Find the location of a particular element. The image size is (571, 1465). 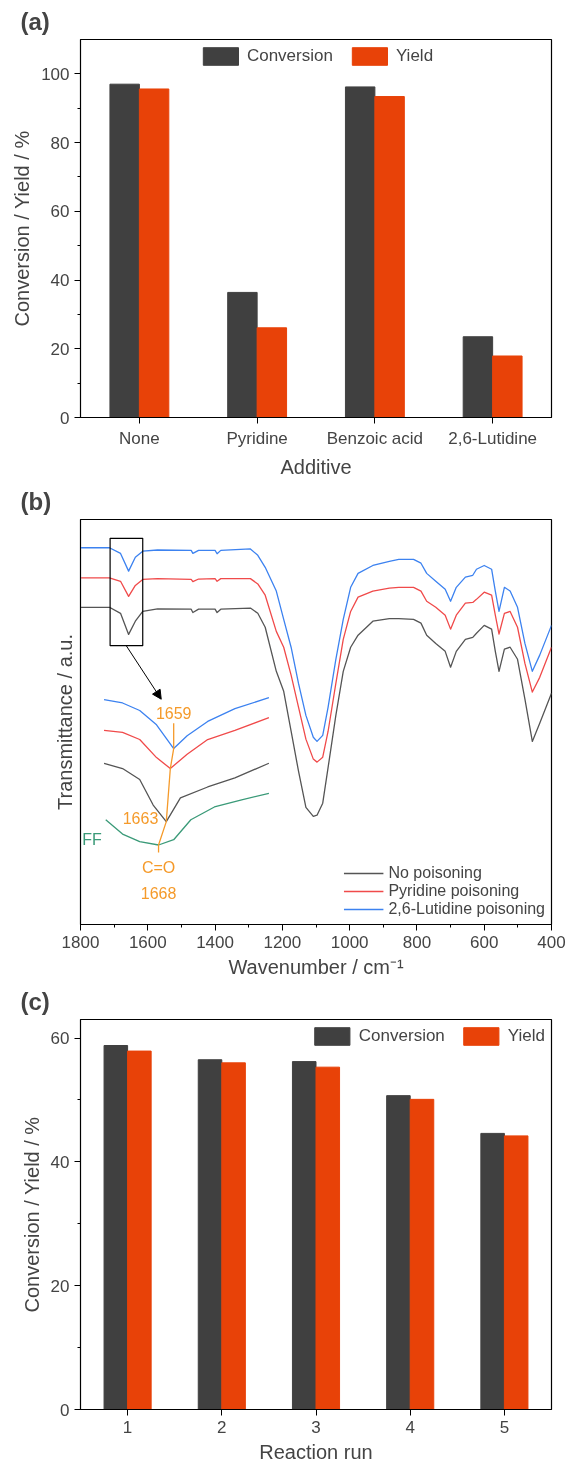

chart-title: (a) is located at coordinates (35, 21).